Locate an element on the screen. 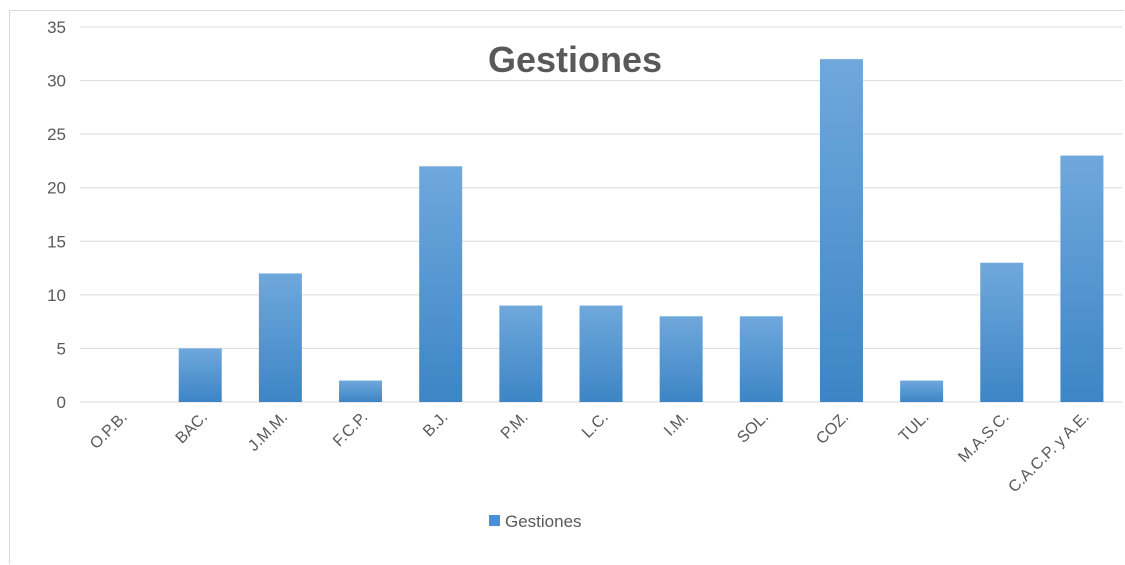 The height and width of the screenshot is (565, 1125). y-tick-label: 25 is located at coordinates (56, 134).